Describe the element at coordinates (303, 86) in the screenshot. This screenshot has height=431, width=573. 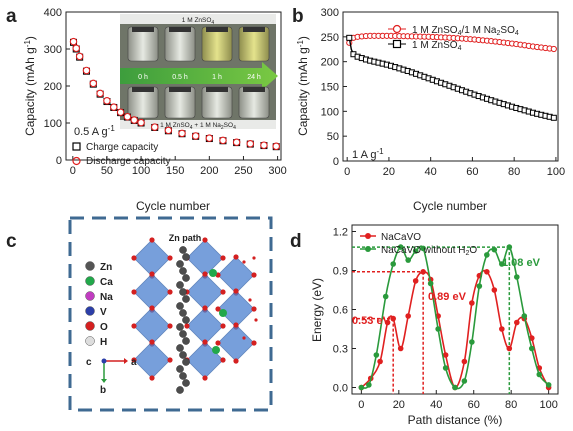
I see `panel-b-ylabel: Capacity (mAh g-1)` at that location.